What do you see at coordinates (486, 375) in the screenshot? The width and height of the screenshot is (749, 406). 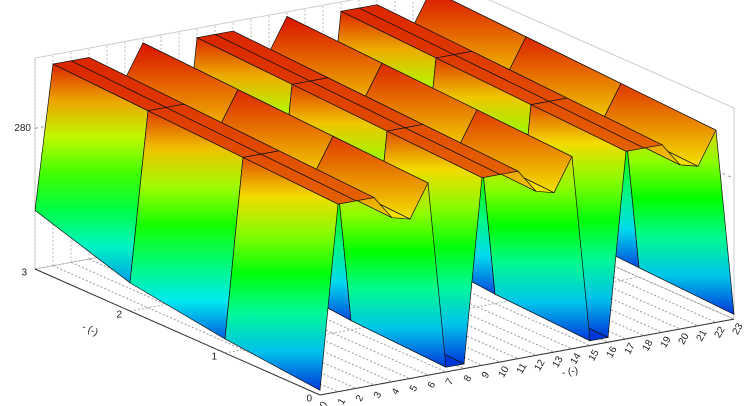 I see `x-tick-label: 9` at bounding box center [486, 375].